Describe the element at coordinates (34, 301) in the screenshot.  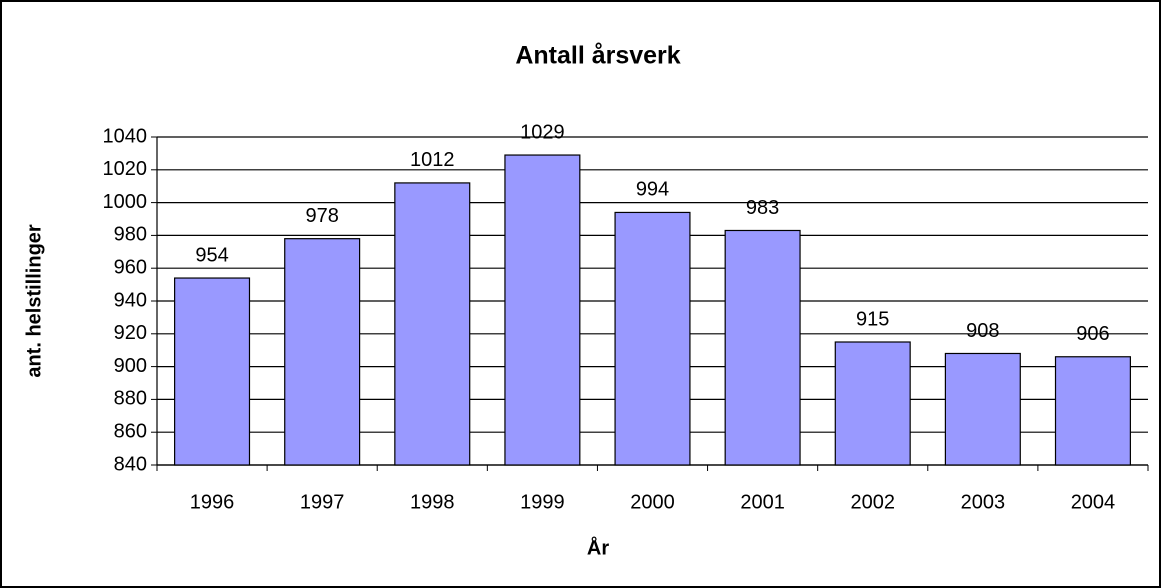
I see `y-axis-title: ant. helstillinger` at that location.